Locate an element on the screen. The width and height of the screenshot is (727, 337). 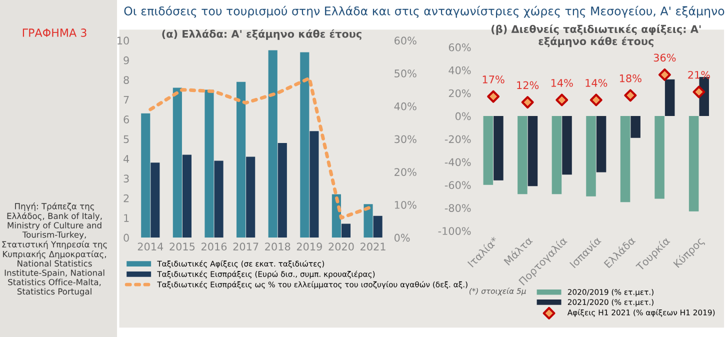
x-tick-label: 2017 is located at coordinates (245, 246).